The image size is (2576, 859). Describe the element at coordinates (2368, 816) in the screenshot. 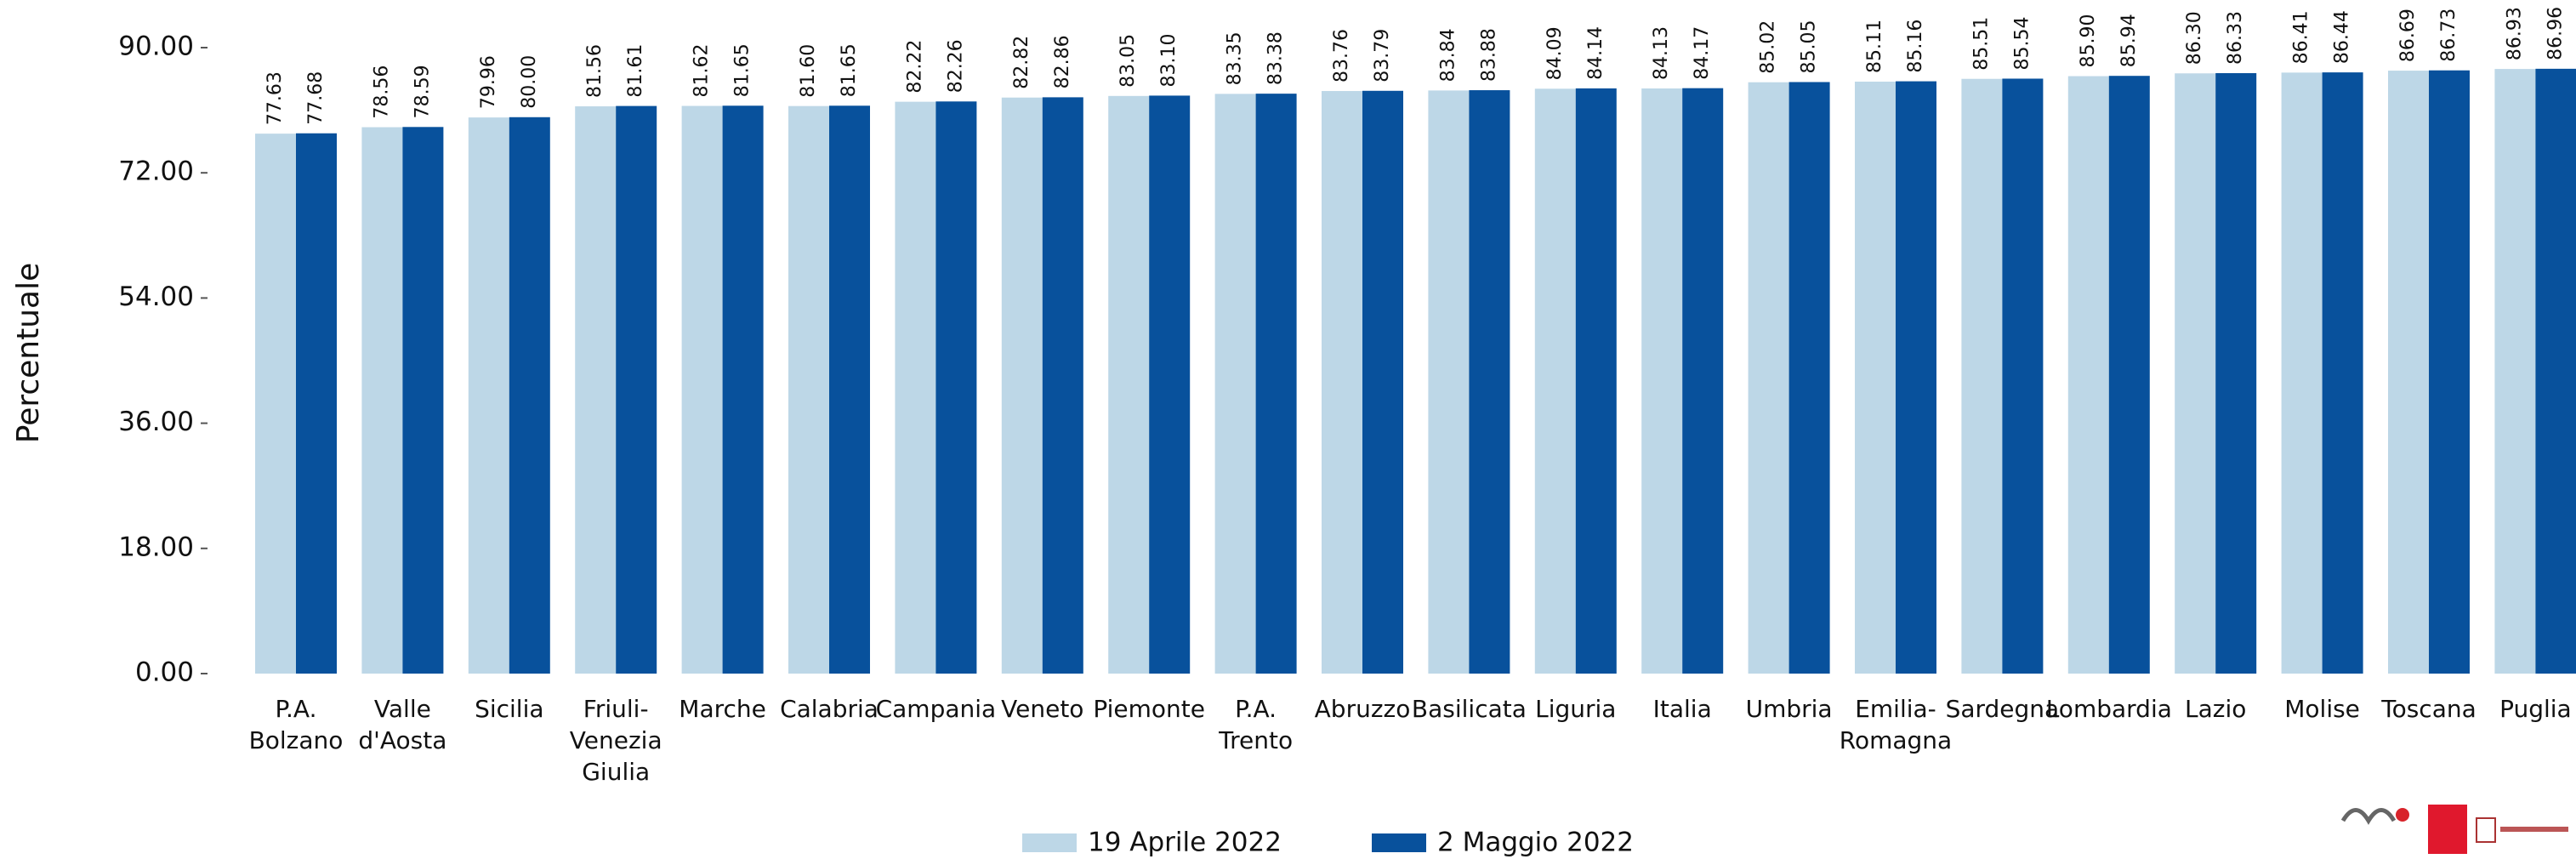

I see `logo-mes` at that location.